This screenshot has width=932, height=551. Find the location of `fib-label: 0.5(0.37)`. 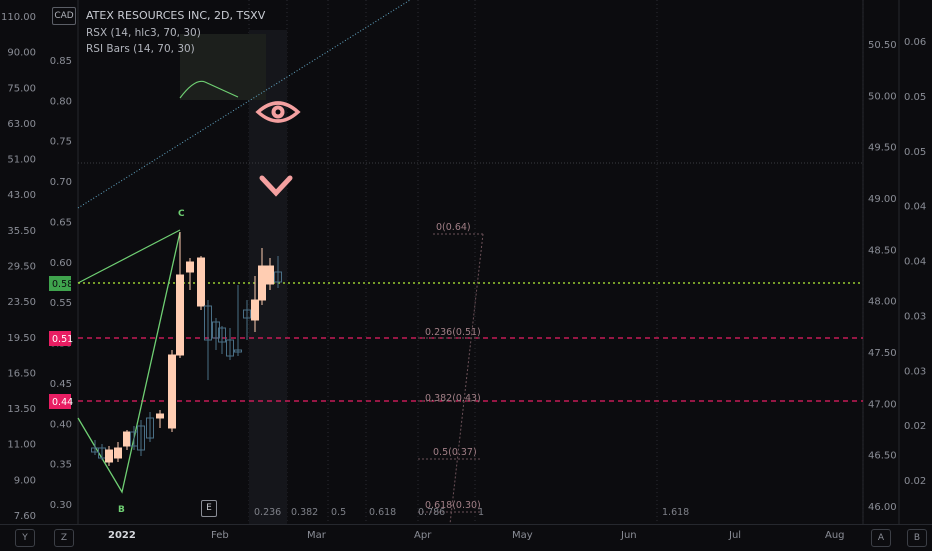

fib-label: 0.5(0.37) is located at coordinates (455, 452).